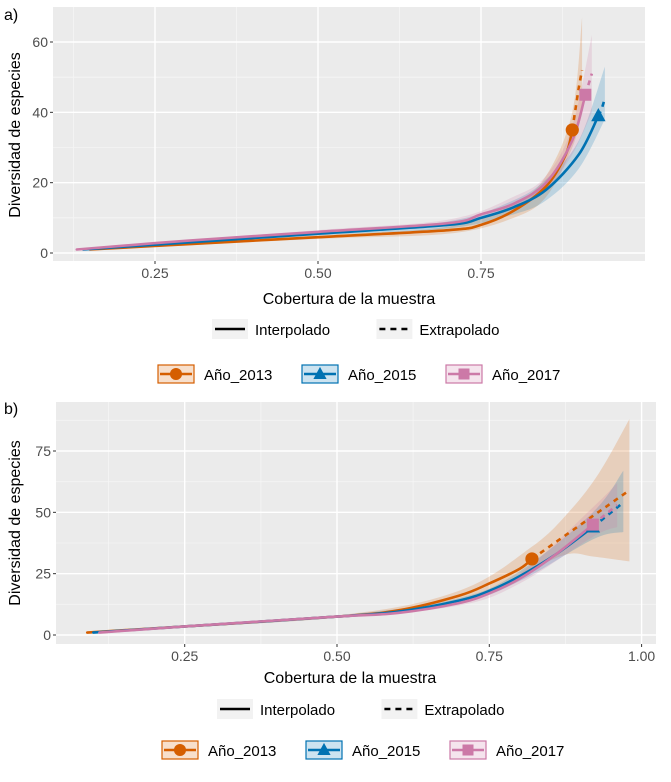  I want to click on interpolated-line-año_2017, so click(346, 578).